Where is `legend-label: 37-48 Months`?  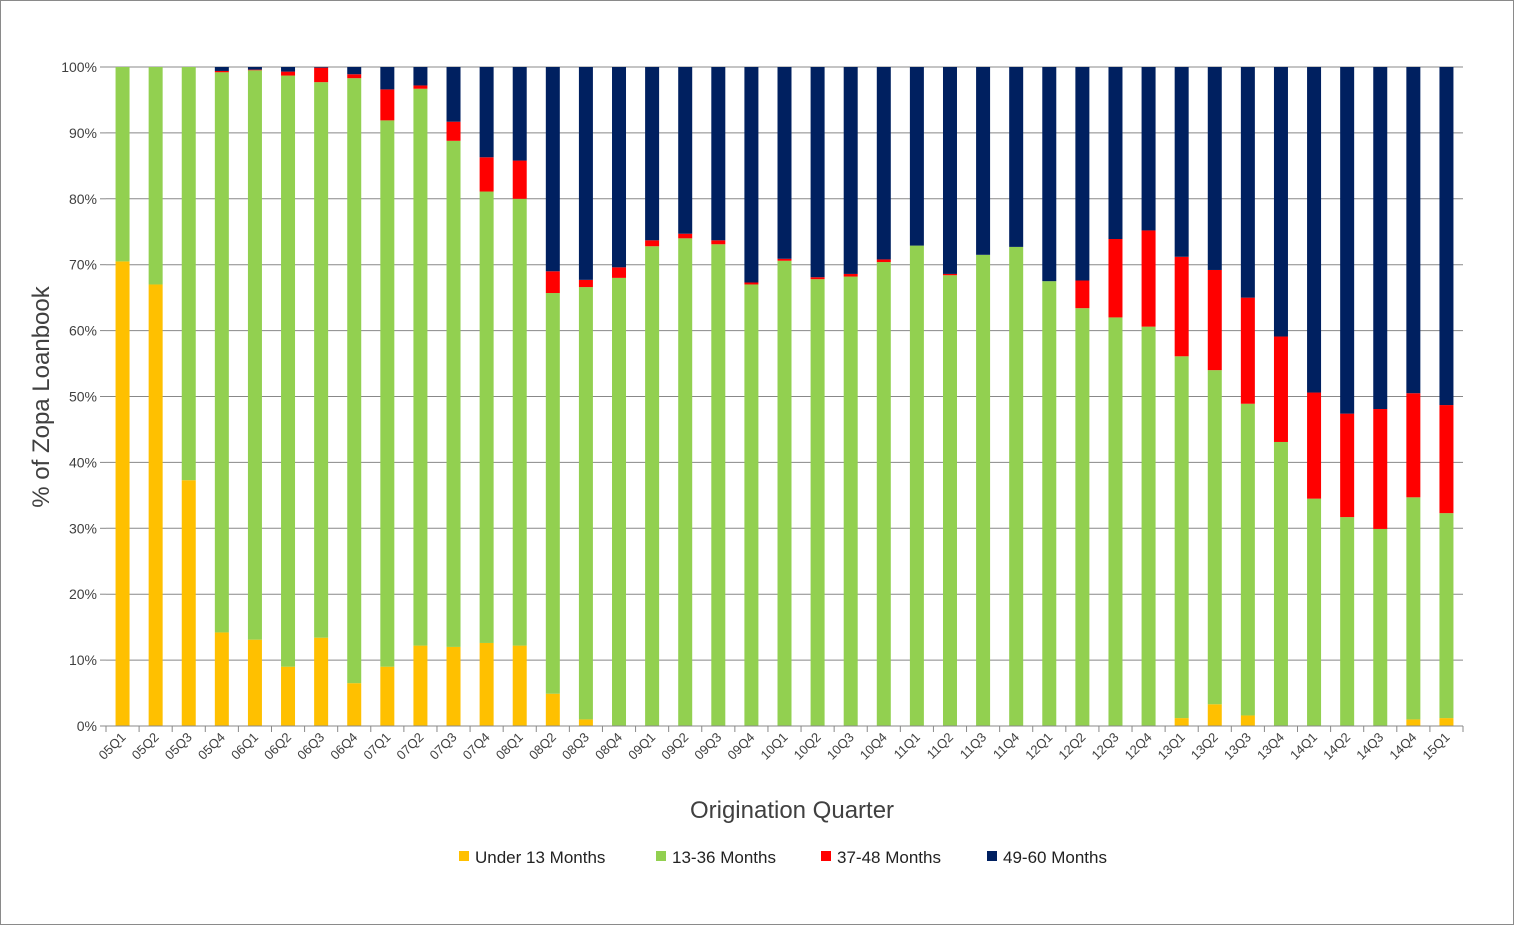
legend-label: 37-48 Months is located at coordinates (889, 857).